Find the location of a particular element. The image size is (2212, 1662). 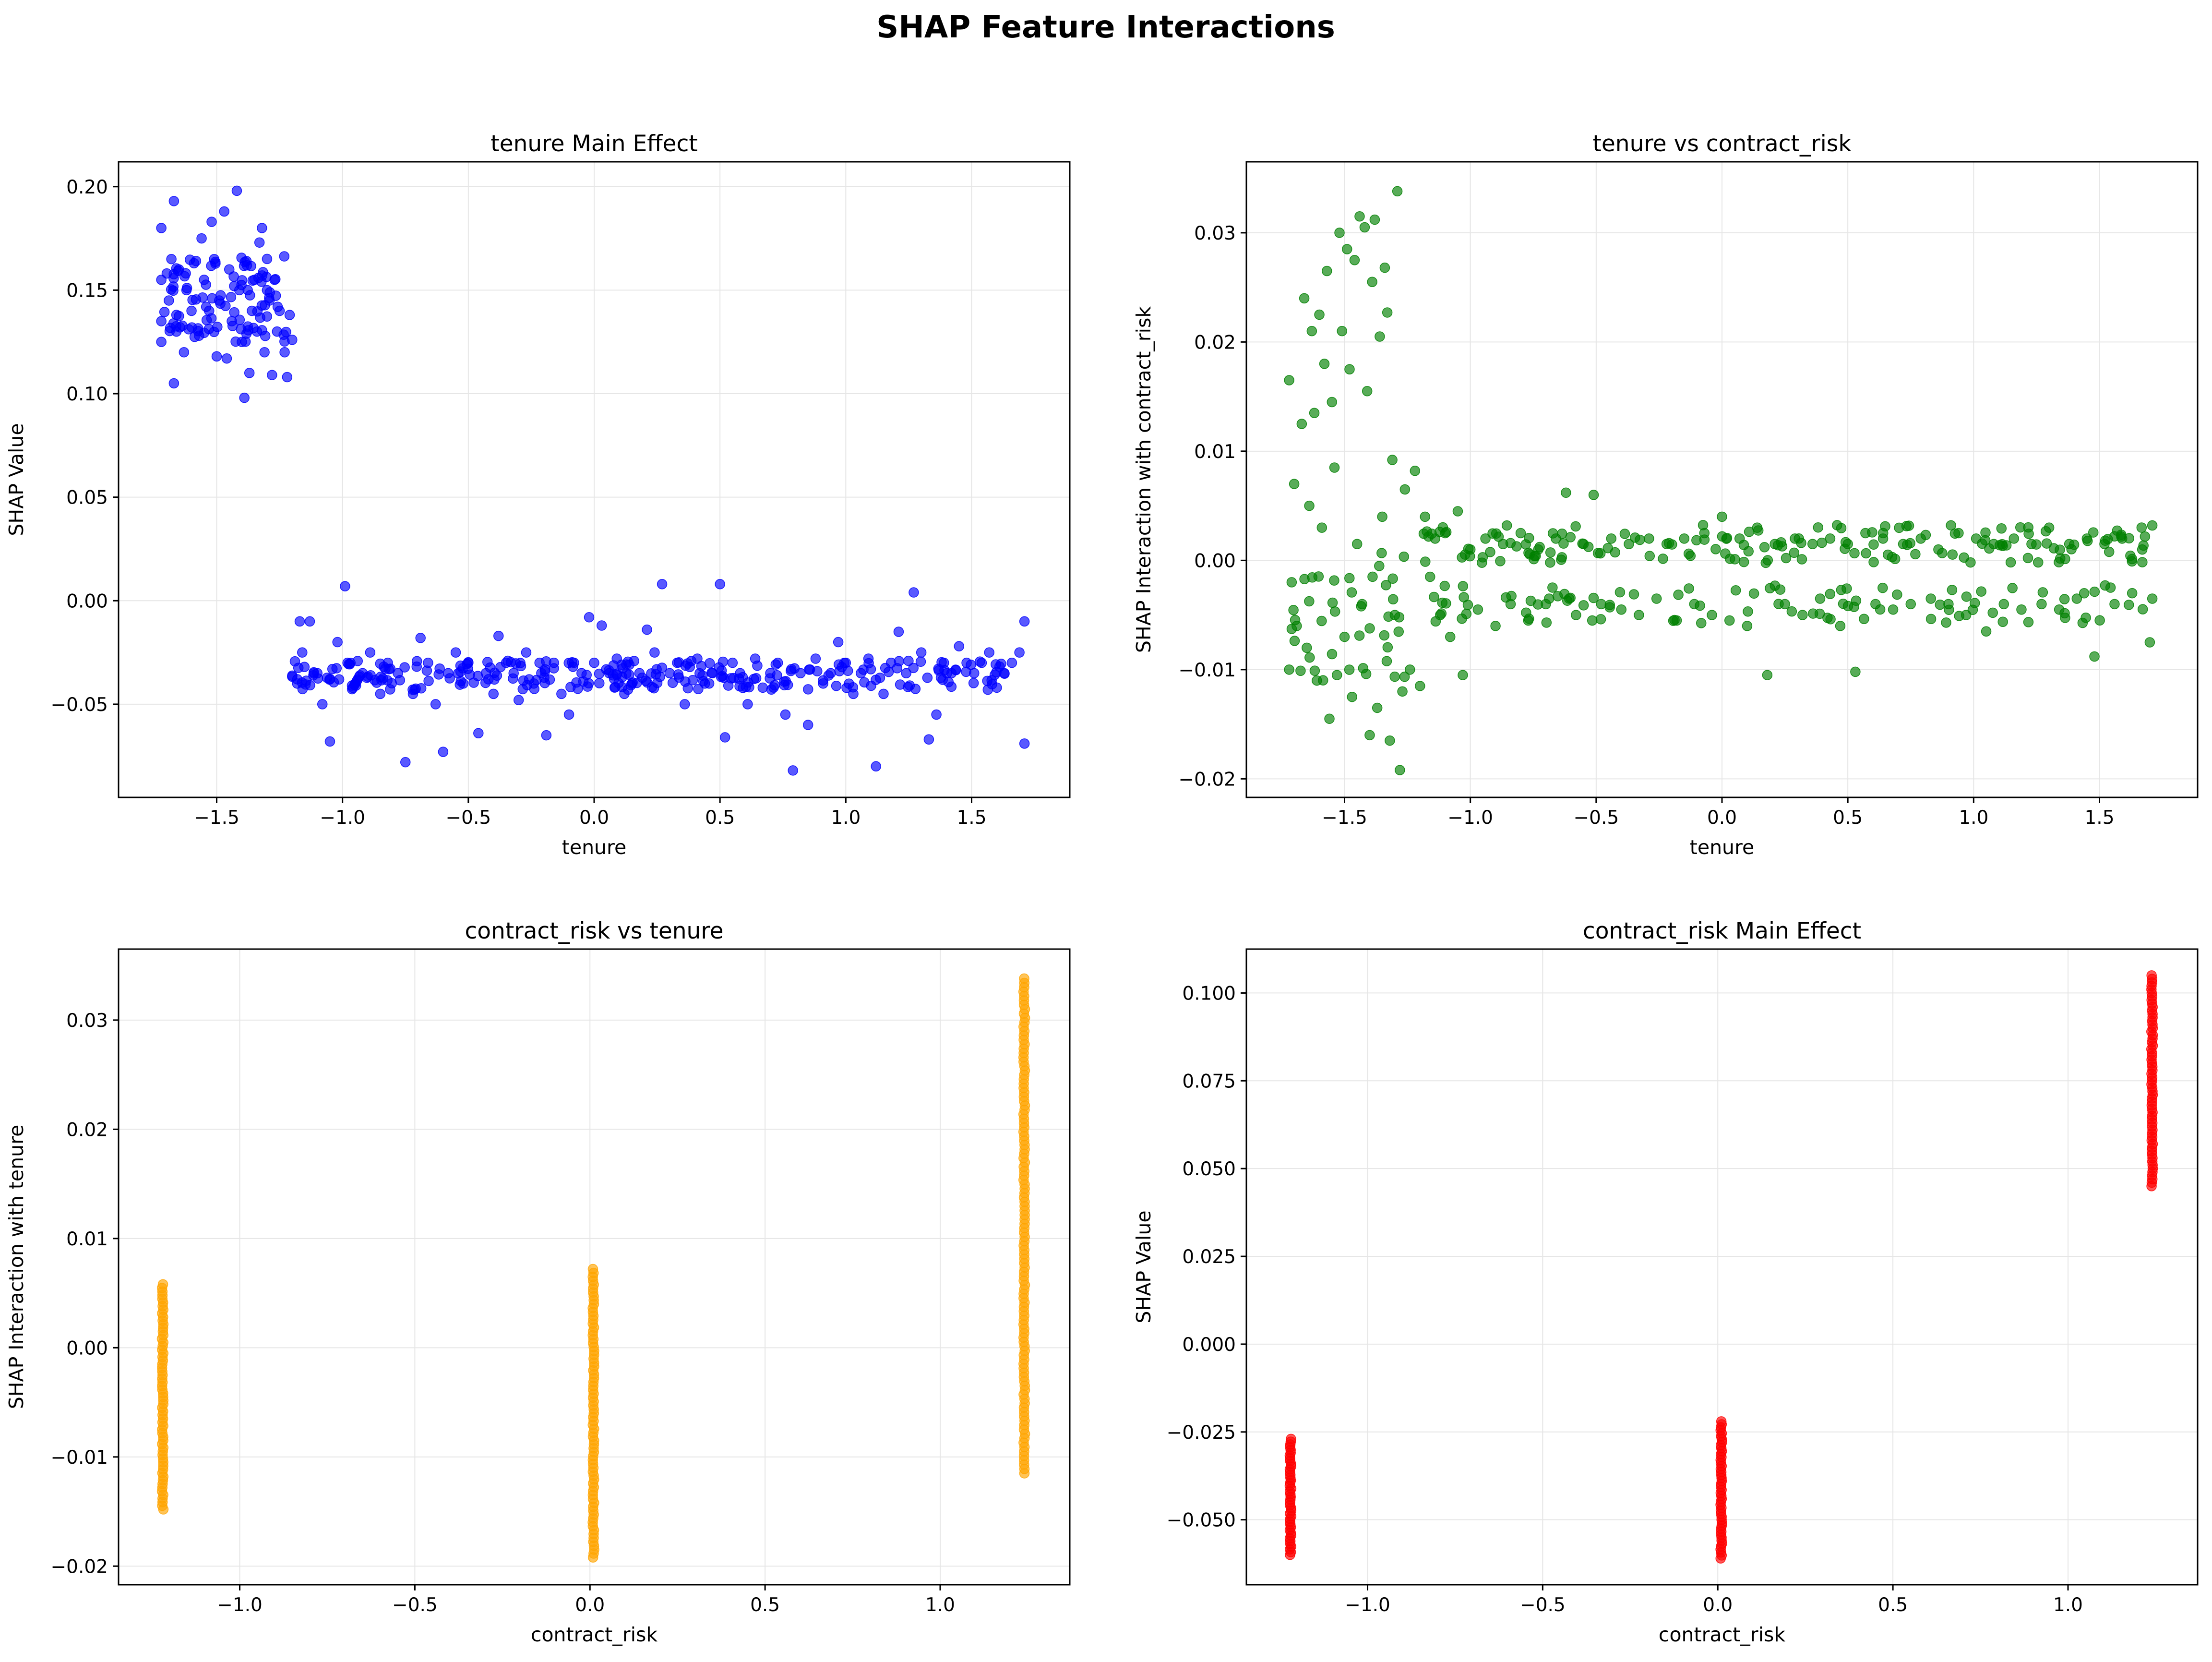

y-tick-label: 0.100 is located at coordinates (1209, 993).